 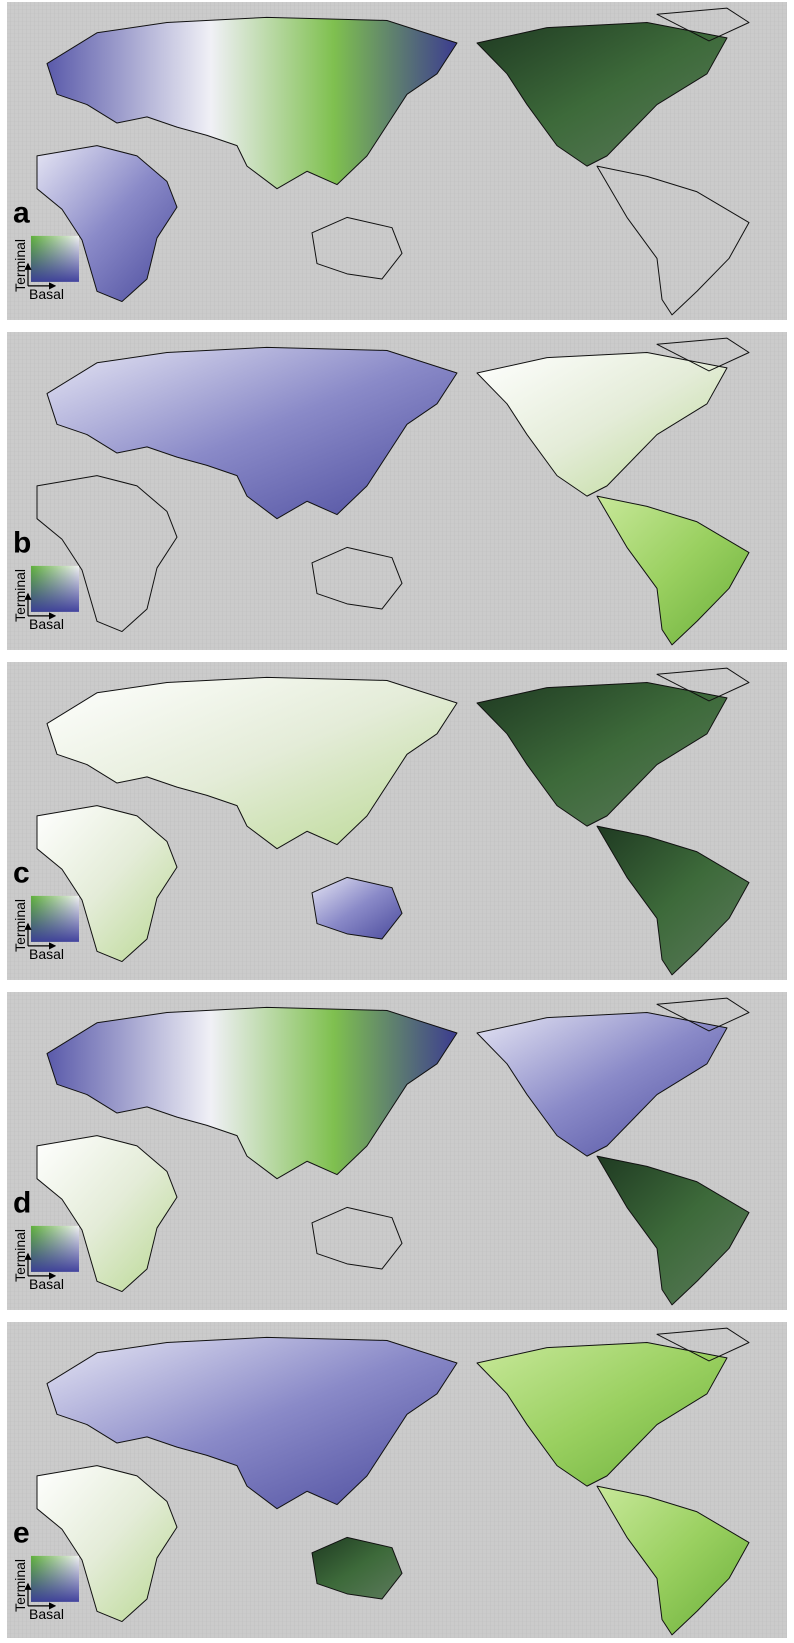 I want to click on panel-letter: c, so click(x=21, y=873).